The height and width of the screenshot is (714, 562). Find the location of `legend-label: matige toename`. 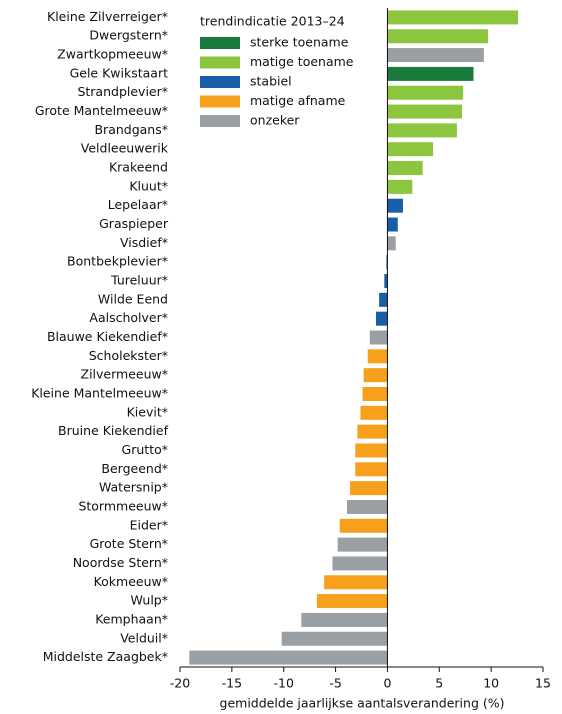

legend-label: matige toename is located at coordinates (302, 61).